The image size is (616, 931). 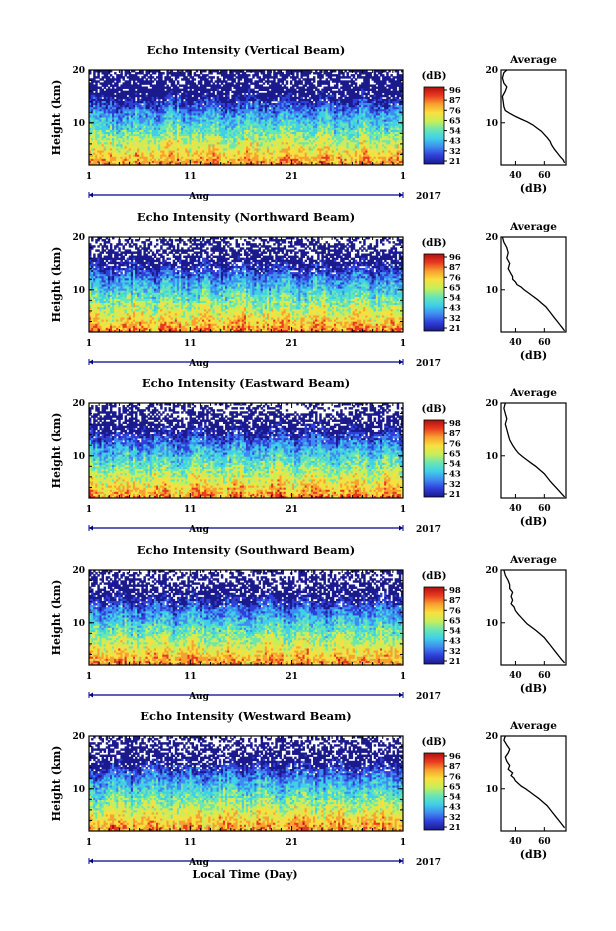 What do you see at coordinates (455, 424) in the screenshot?
I see `colorbar-tick: 98` at bounding box center [455, 424].